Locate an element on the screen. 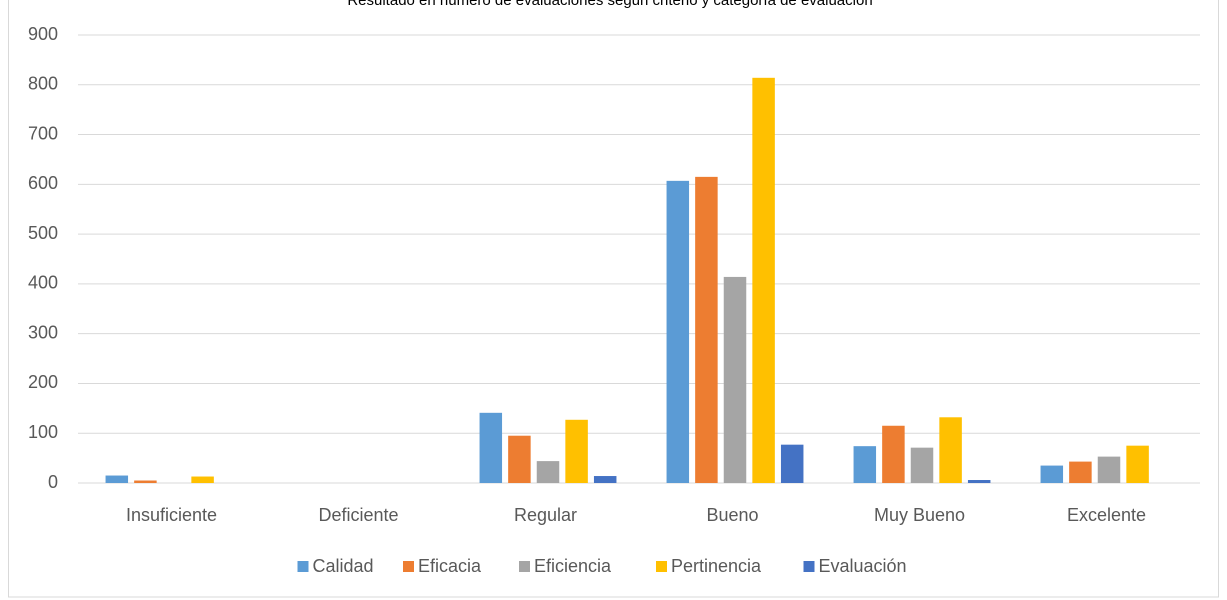  y-tick-label: 700 is located at coordinates (43, 133).